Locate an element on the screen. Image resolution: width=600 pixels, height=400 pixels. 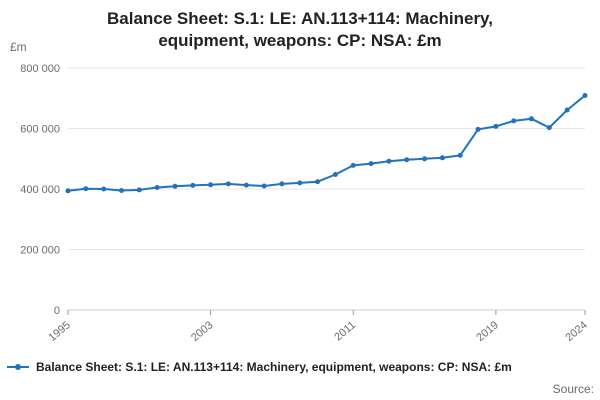
y-tick-label: 200 000 is located at coordinates (40, 251).